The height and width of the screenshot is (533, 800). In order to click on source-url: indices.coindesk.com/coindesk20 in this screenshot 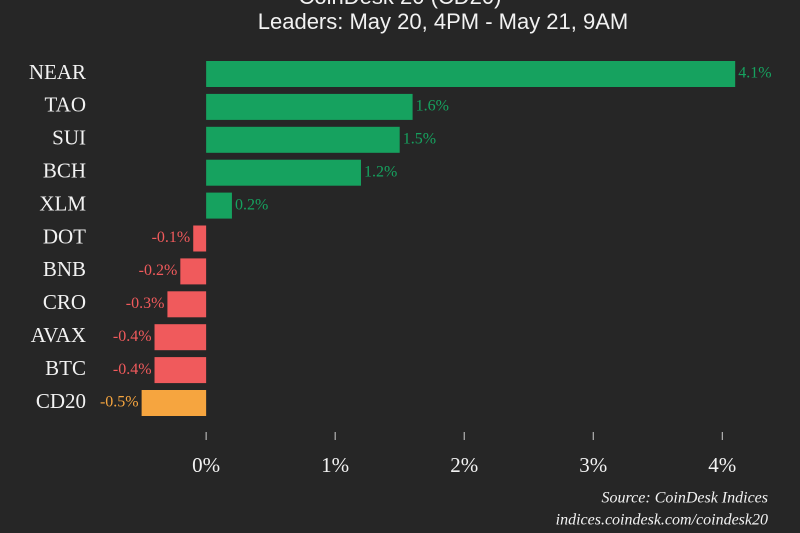, I will do `click(662, 520)`.